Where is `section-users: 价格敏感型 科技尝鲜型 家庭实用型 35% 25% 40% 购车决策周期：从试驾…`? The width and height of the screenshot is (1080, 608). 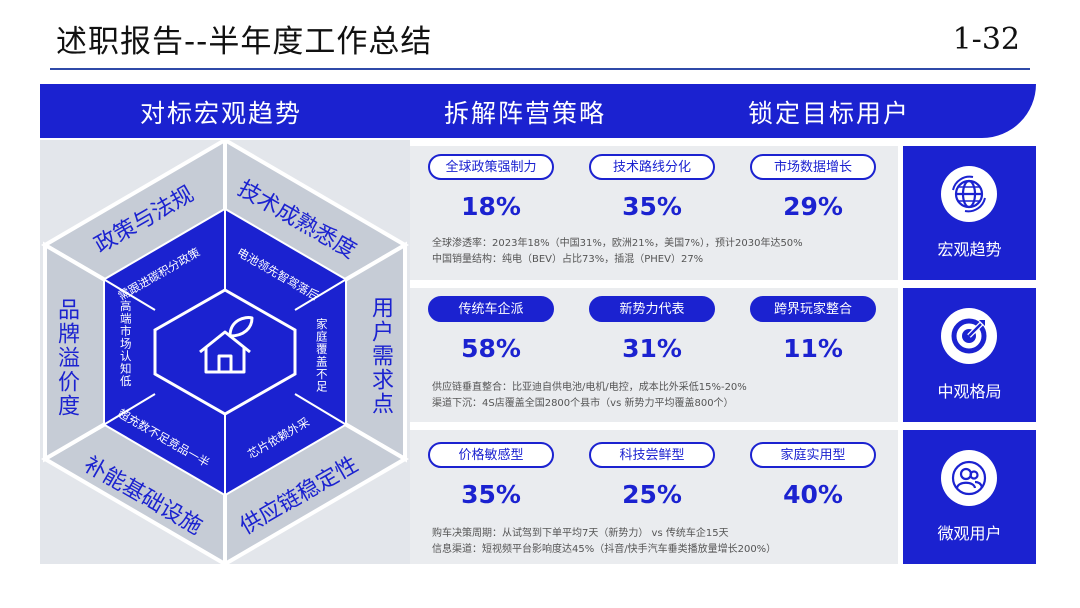
section-users: 价格敏感型 科技尝鲜型 家庭实用型 35% 25% 40% 购车决策周期：从试驾… is located at coordinates (654, 497).